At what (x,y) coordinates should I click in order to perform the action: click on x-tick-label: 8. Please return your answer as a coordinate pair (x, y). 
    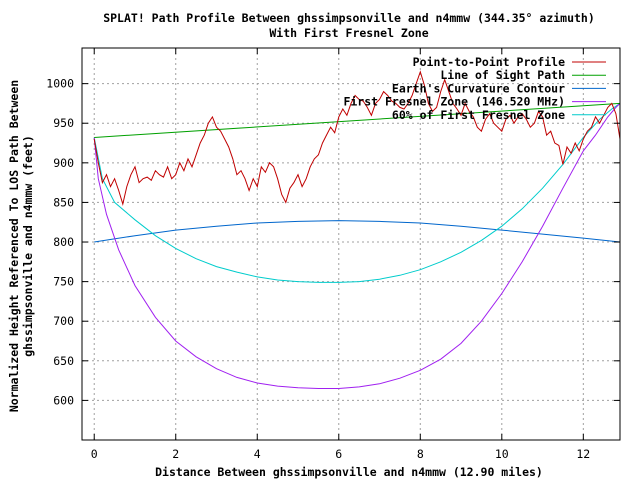
    Looking at the image, I should click on (420, 454).